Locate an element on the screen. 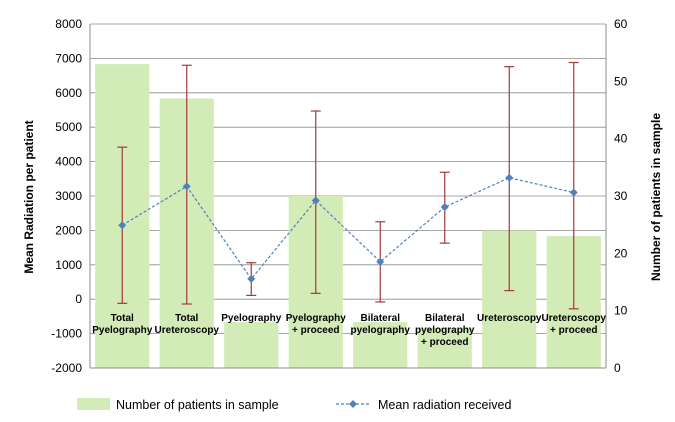 The height and width of the screenshot is (422, 675). y2-tick-label: 10 is located at coordinates (621, 311).